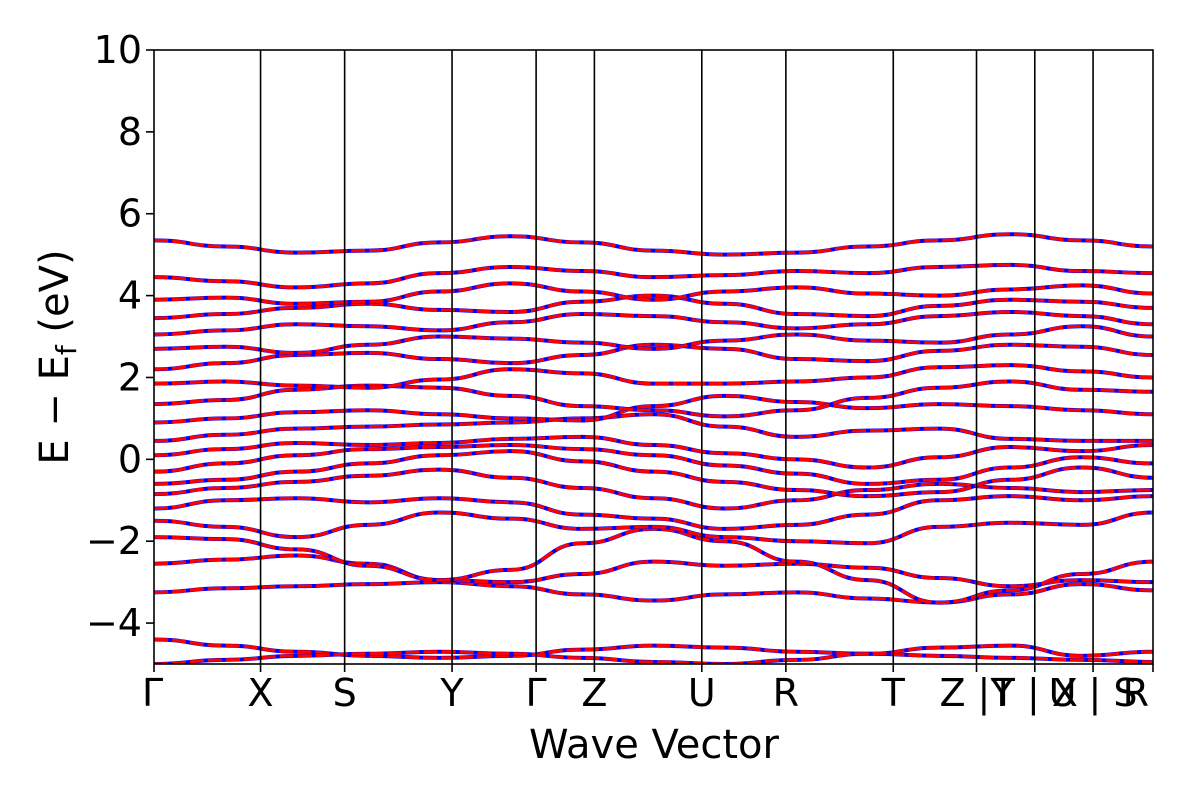 This screenshot has height=800, width=1200. Describe the element at coordinates (130, 377) in the screenshot. I see `y-tick-label-3: 2` at that location.